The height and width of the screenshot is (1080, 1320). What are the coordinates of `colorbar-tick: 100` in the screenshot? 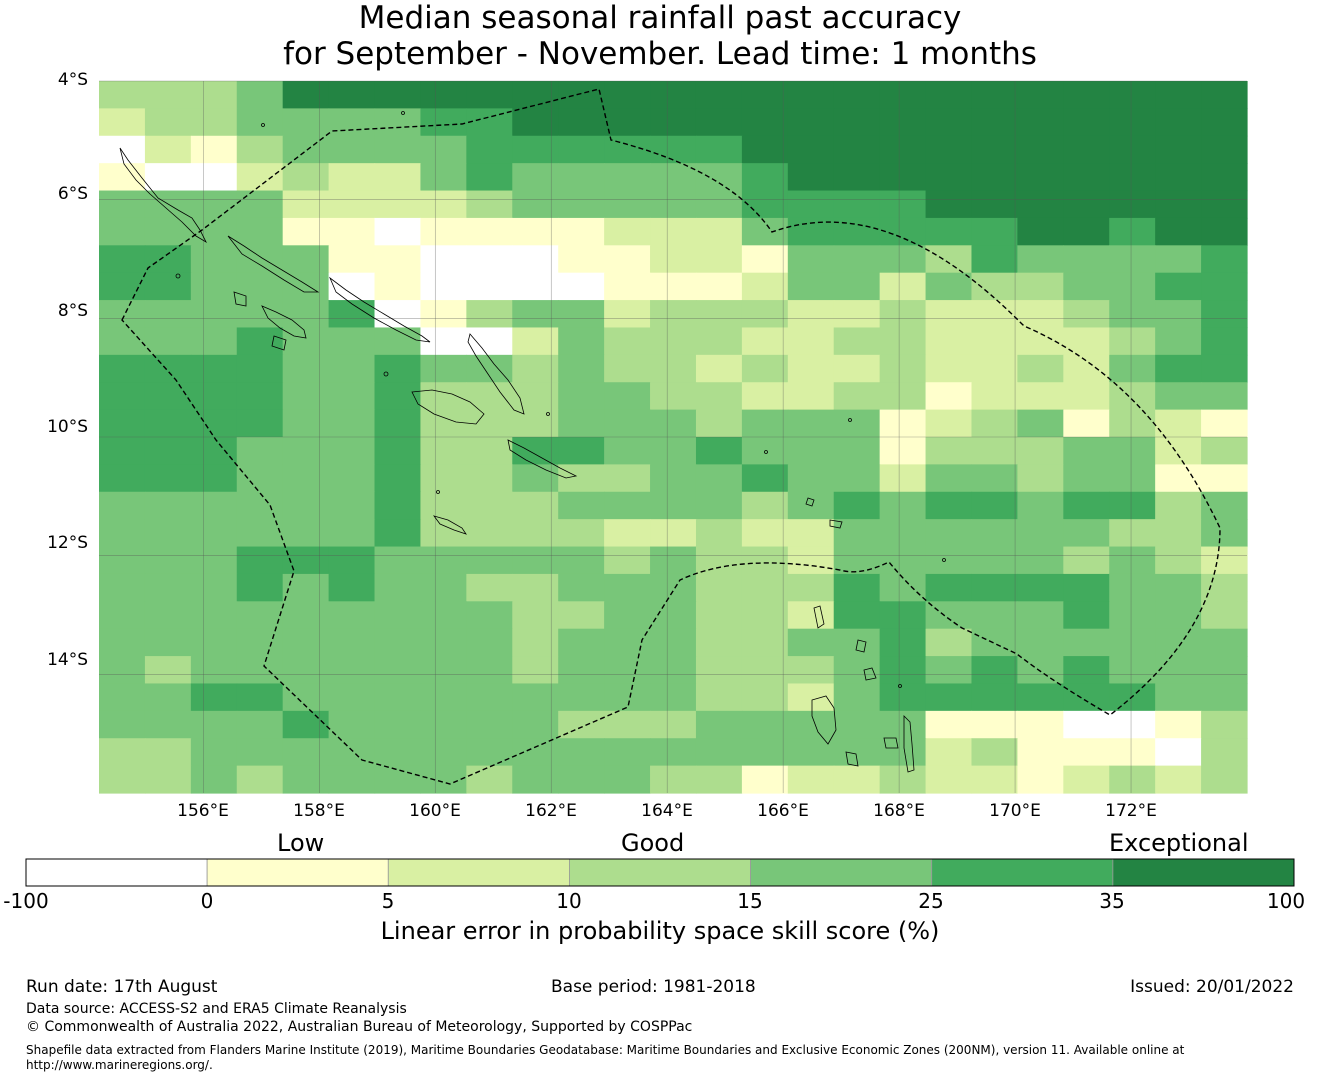 It's located at (1286, 901).